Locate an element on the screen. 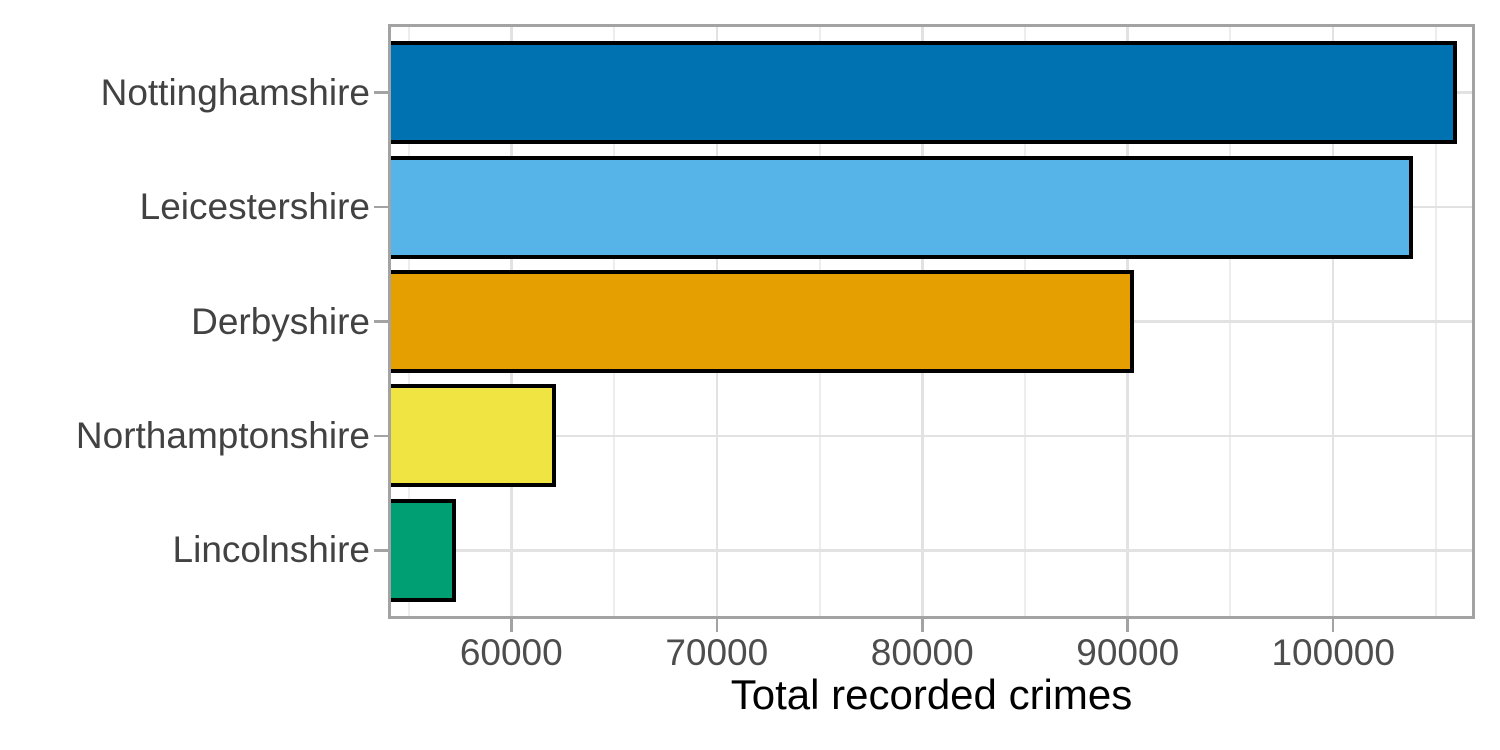 The image size is (1500, 750). x-tick-label-90000: 90000 is located at coordinates (1128, 652).